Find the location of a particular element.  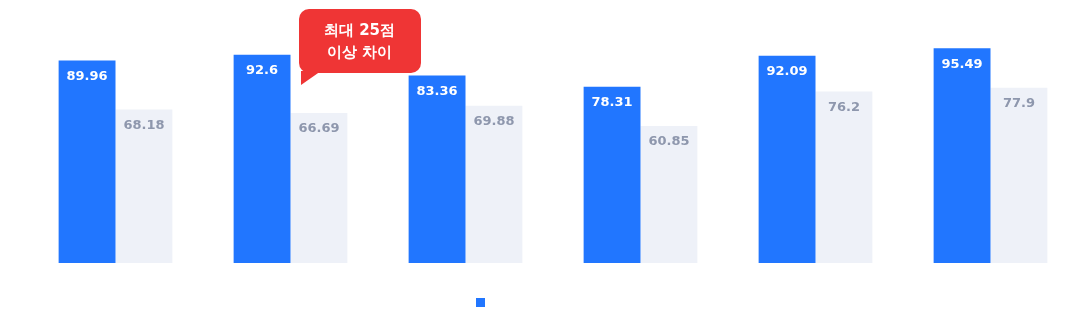

data-label: 68.18 is located at coordinates (144, 124).